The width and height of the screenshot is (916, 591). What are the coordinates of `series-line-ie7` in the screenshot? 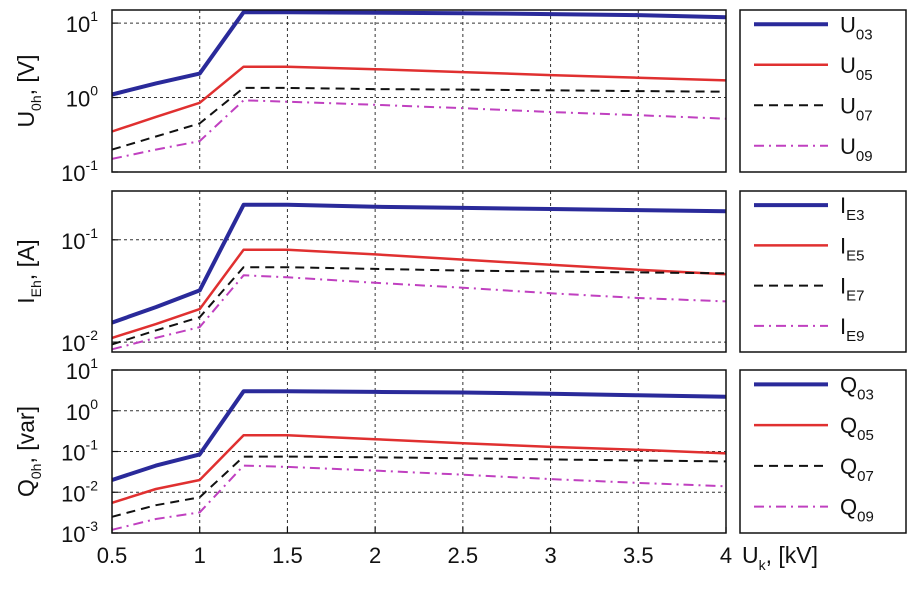 It's located at (419, 306).